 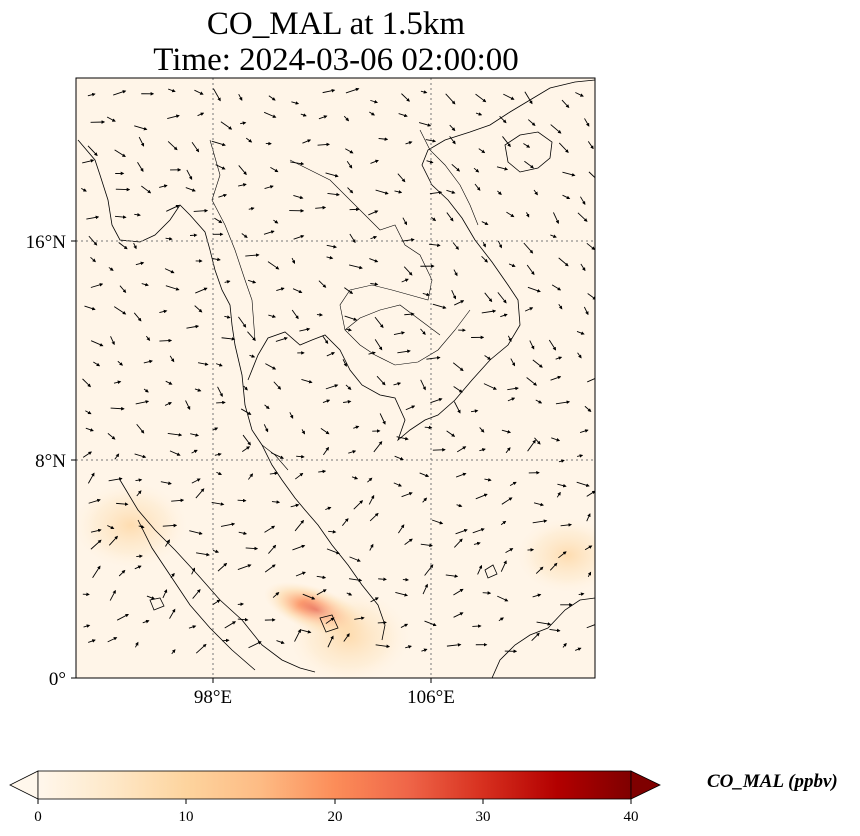 I want to click on colorbar-tick-label-0: 0, so click(x=38, y=817).